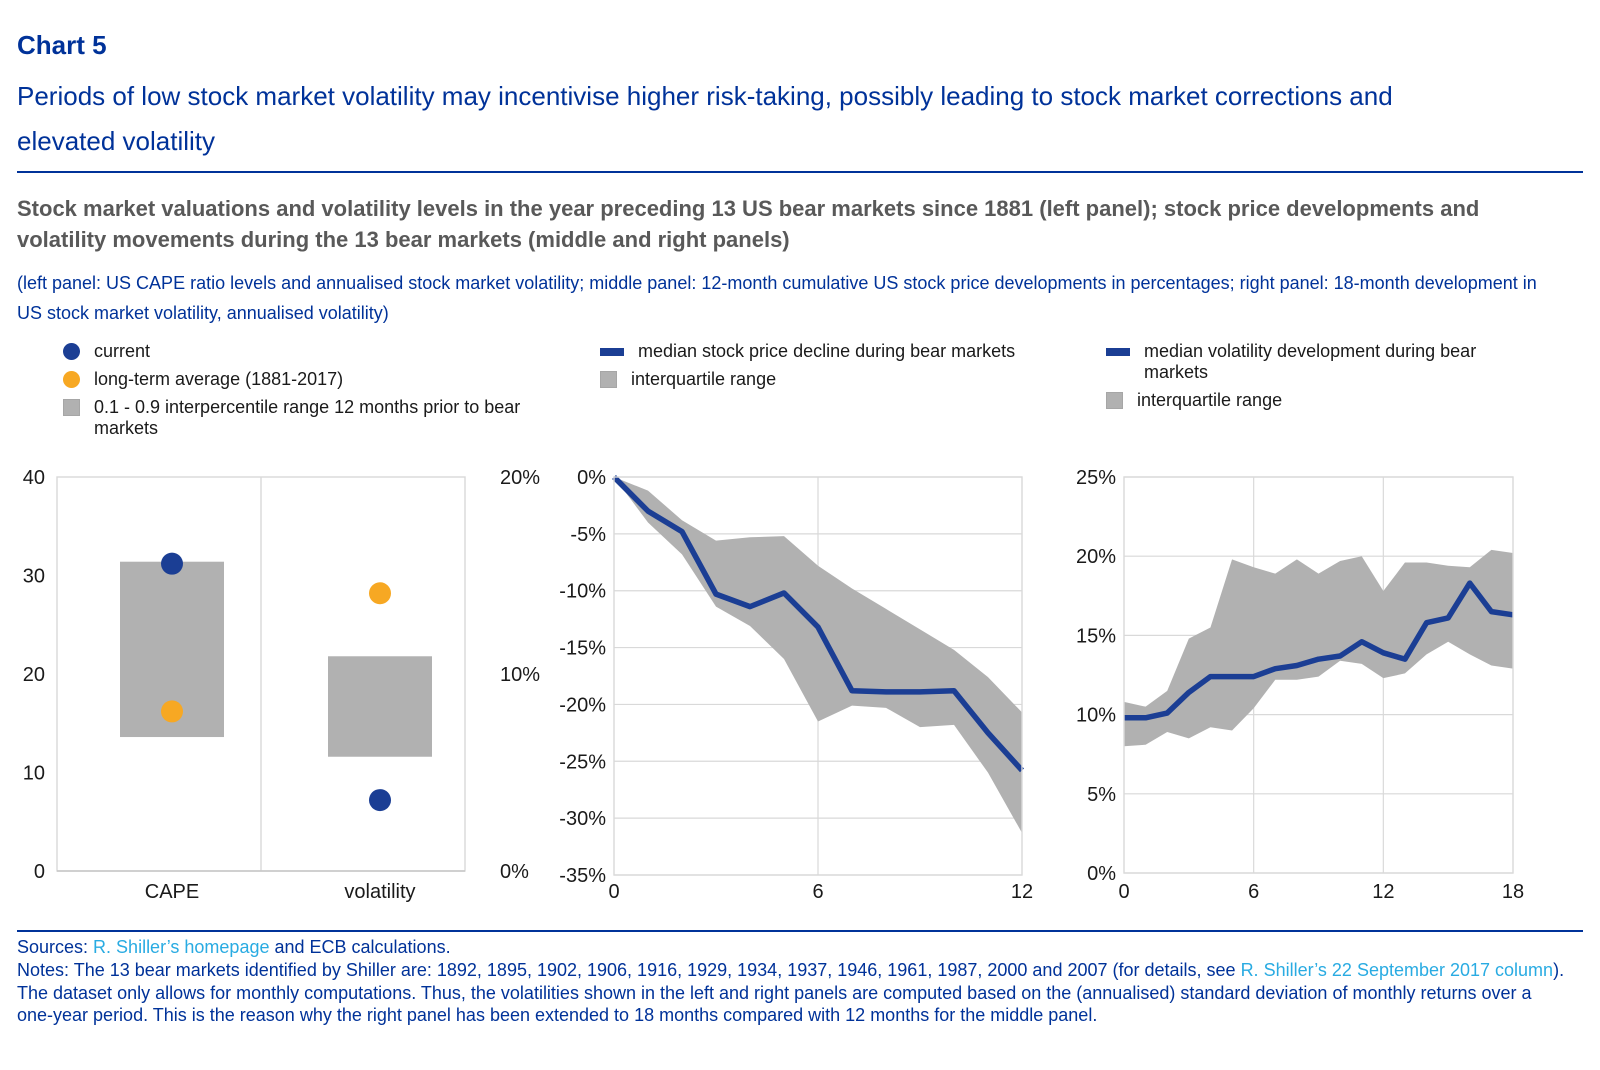  I want to click on text-segment: Sources:, so click(55, 947).